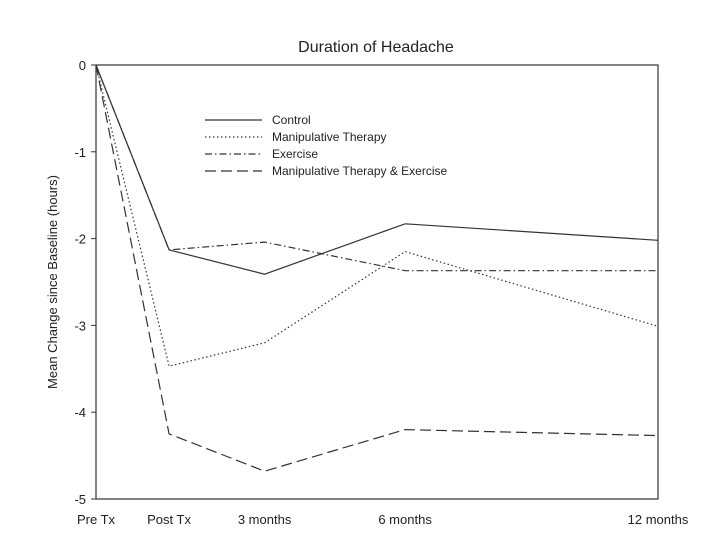  What do you see at coordinates (80, 412) in the screenshot?
I see `y-tick-label: -4` at bounding box center [80, 412].